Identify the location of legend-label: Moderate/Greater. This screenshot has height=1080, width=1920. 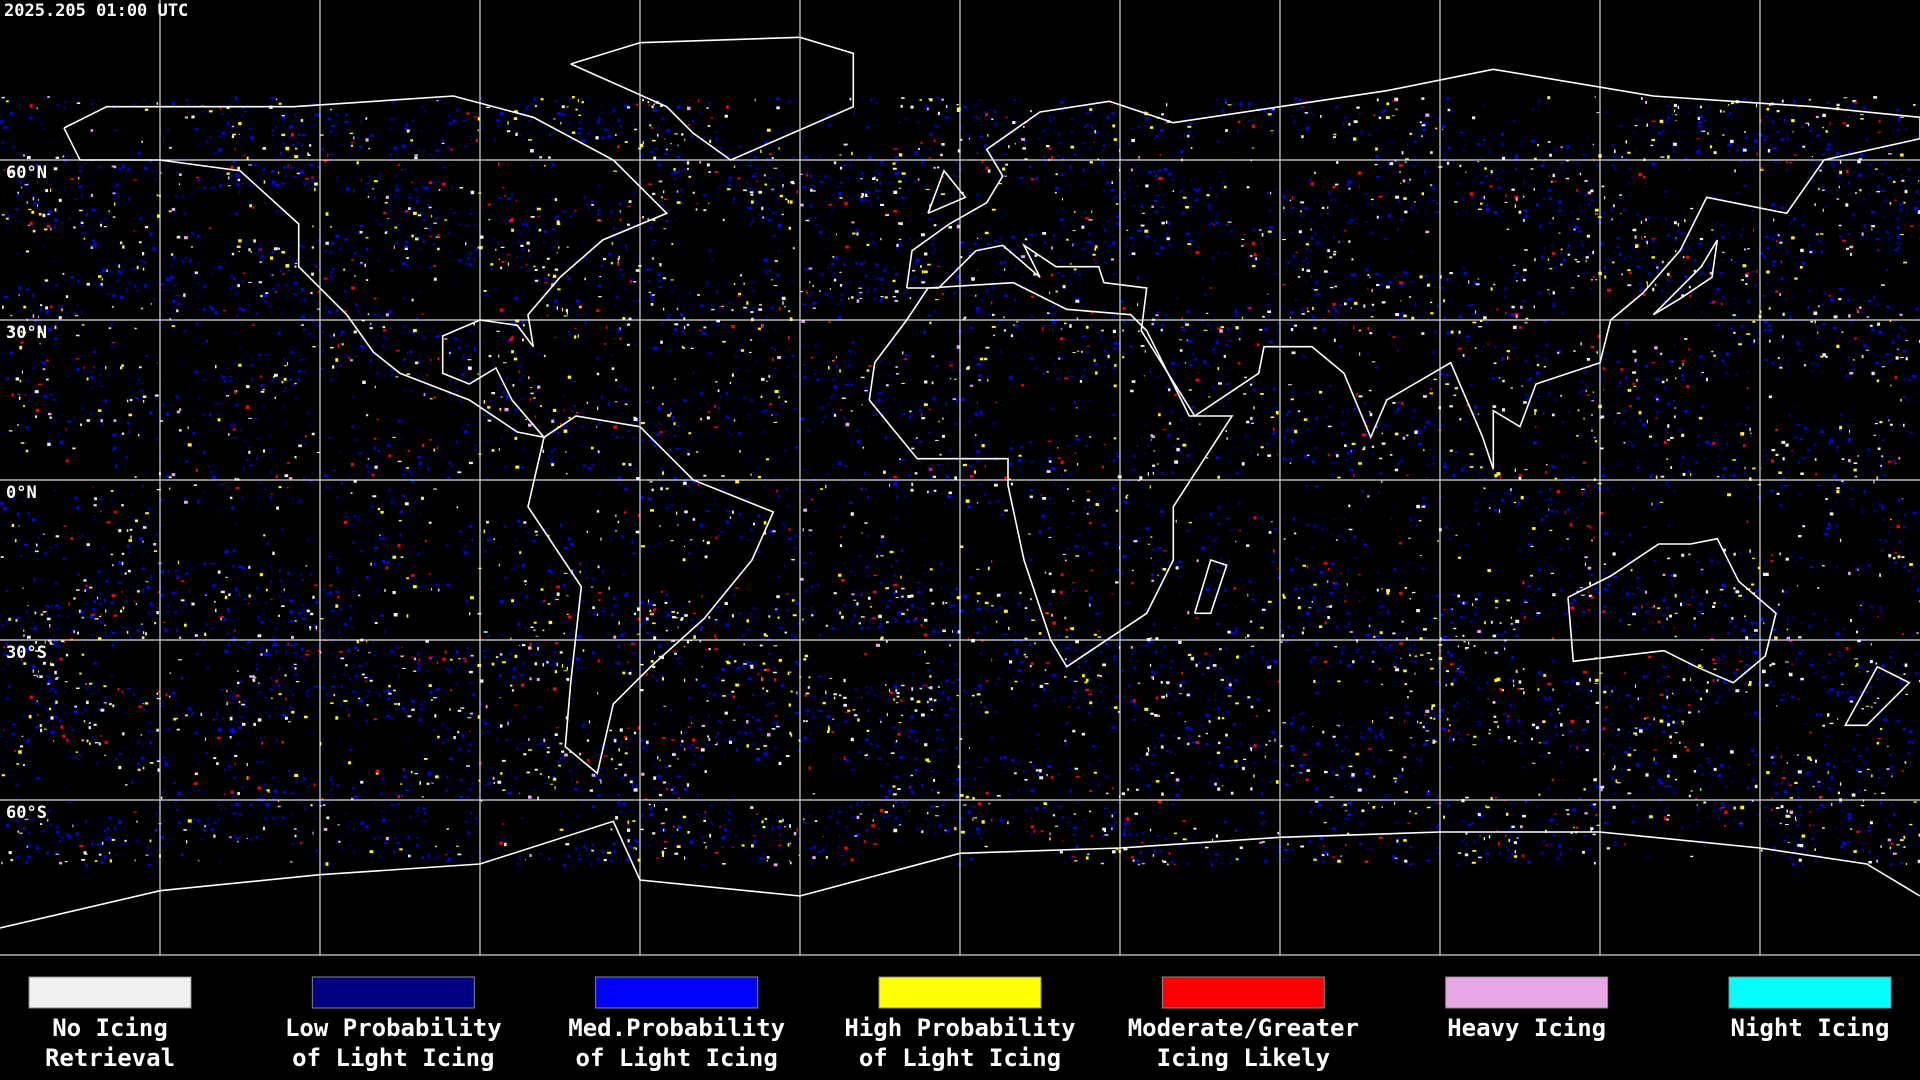
(1243, 1028).